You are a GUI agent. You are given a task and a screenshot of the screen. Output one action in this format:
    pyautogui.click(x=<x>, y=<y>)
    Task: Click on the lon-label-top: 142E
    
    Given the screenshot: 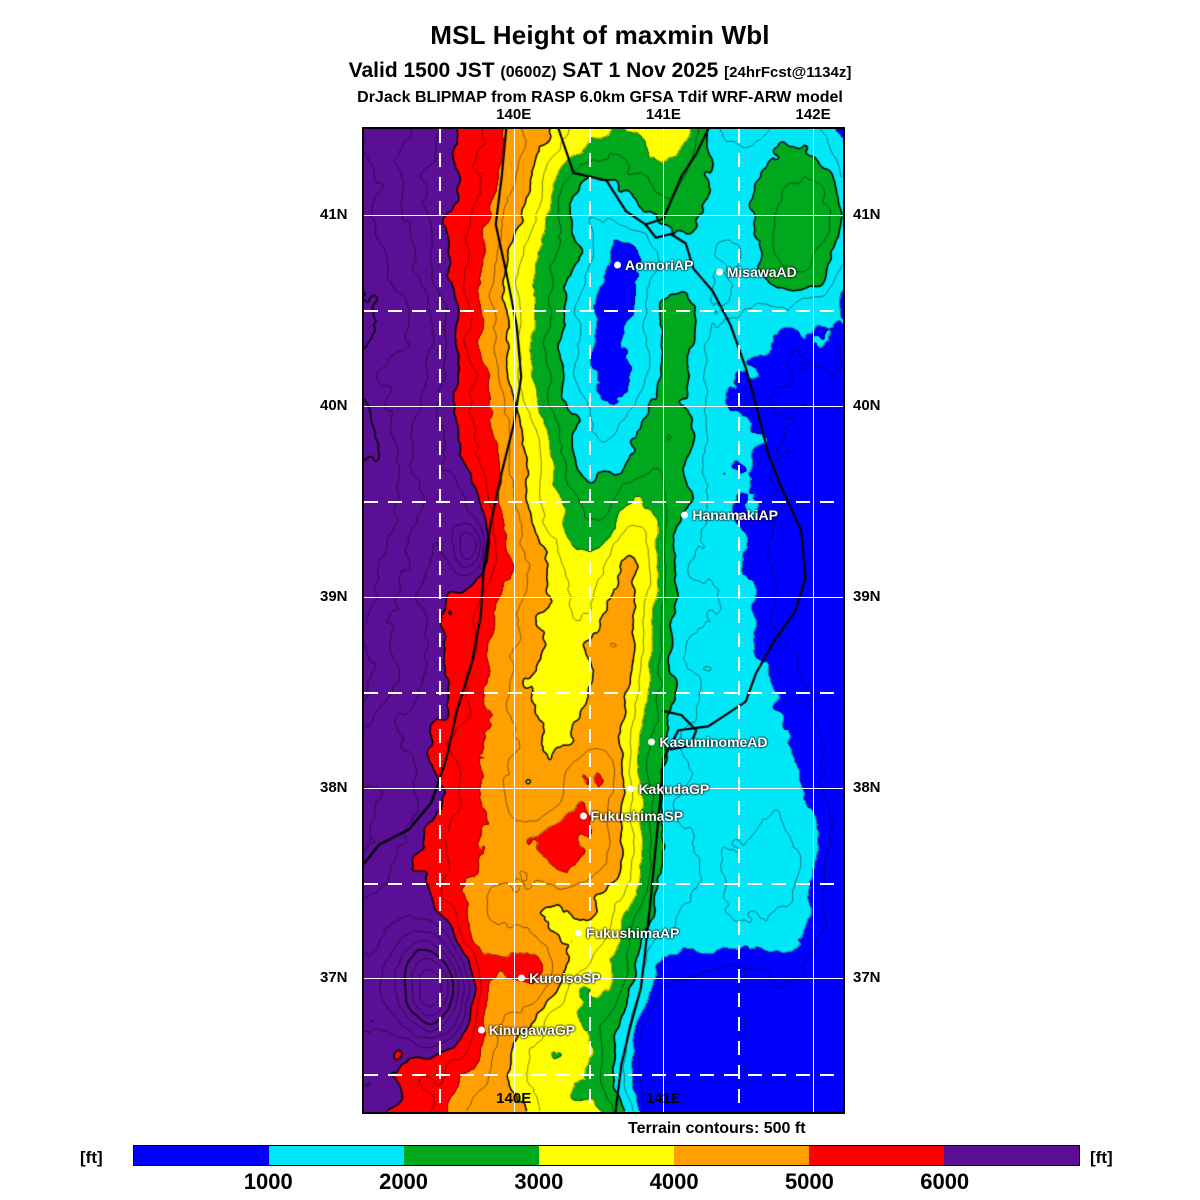 What is the action you would take?
    pyautogui.click(x=813, y=114)
    